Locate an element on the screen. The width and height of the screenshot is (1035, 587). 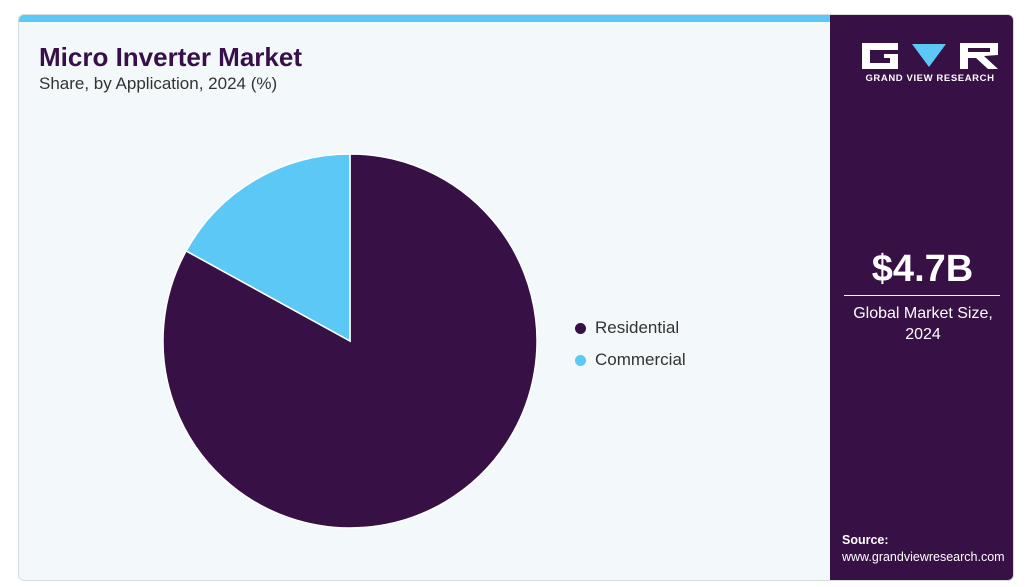
chart-title: Micro Inverter Market is located at coordinates (170, 57).